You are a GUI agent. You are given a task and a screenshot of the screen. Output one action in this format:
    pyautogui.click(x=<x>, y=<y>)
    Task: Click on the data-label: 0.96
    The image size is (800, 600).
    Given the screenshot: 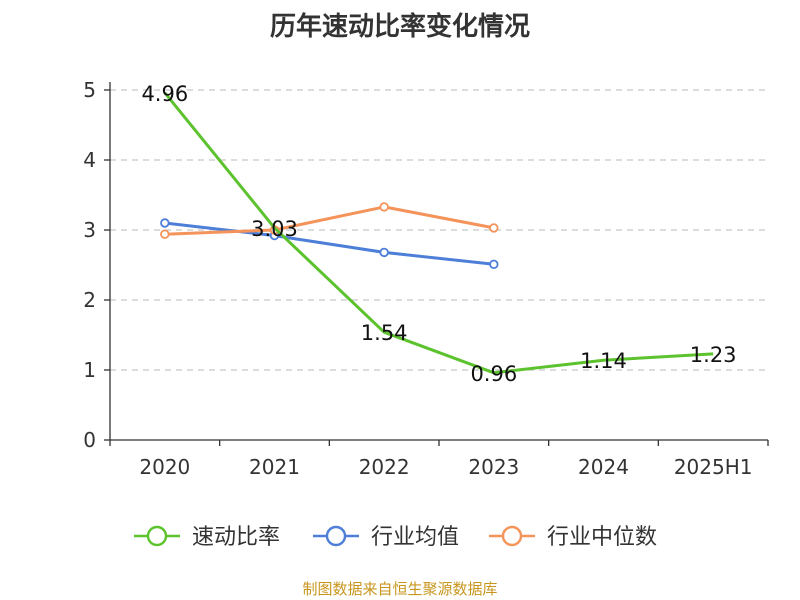 What is the action you would take?
    pyautogui.click(x=493, y=374)
    